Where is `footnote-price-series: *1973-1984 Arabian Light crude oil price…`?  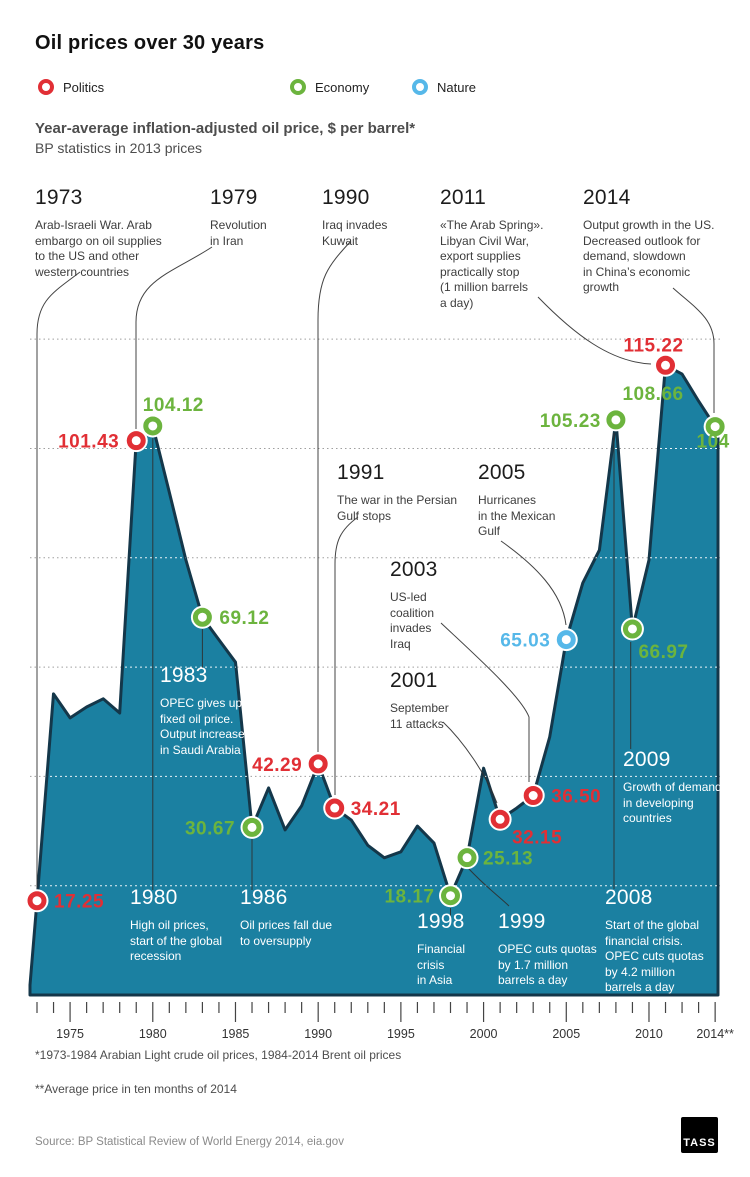 footnote-price-series: *1973-1984 Arabian Light crude oil price… is located at coordinates (218, 1055).